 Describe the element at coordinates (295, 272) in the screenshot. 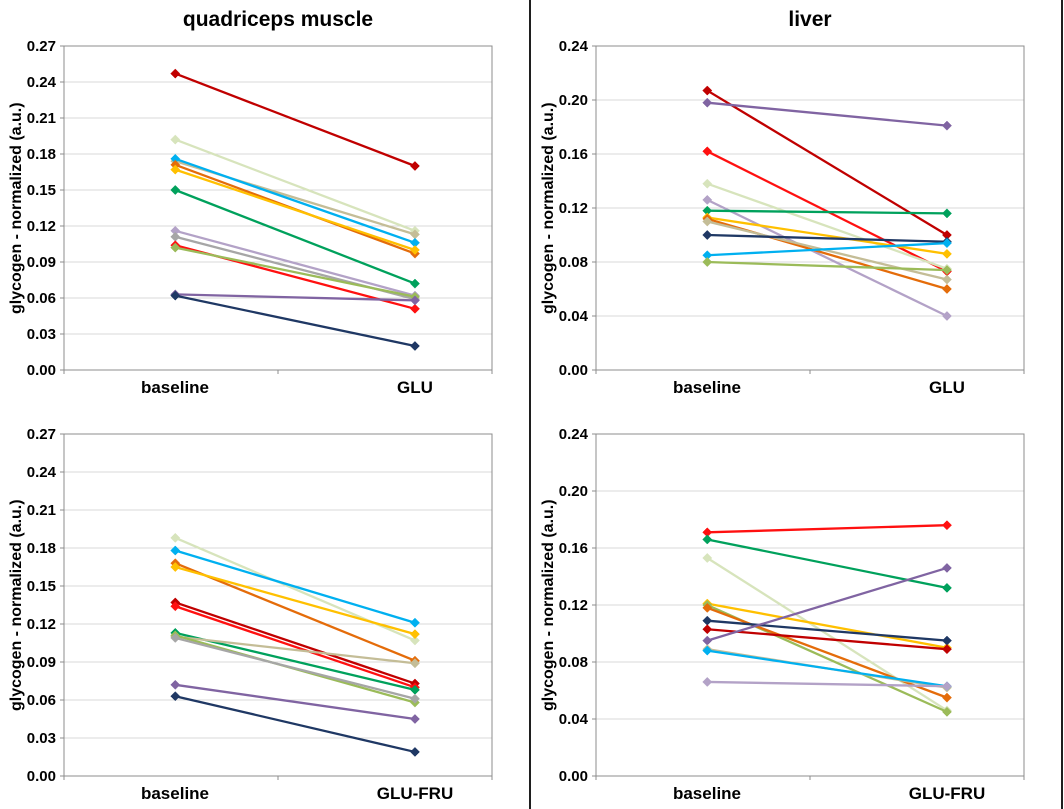

I see `series-line-olive` at that location.